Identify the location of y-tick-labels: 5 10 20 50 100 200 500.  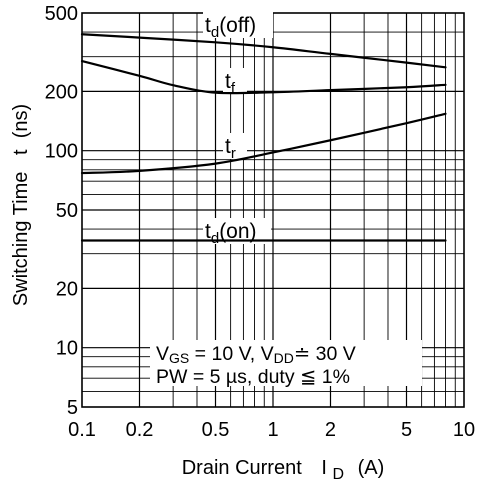
(61, 211).